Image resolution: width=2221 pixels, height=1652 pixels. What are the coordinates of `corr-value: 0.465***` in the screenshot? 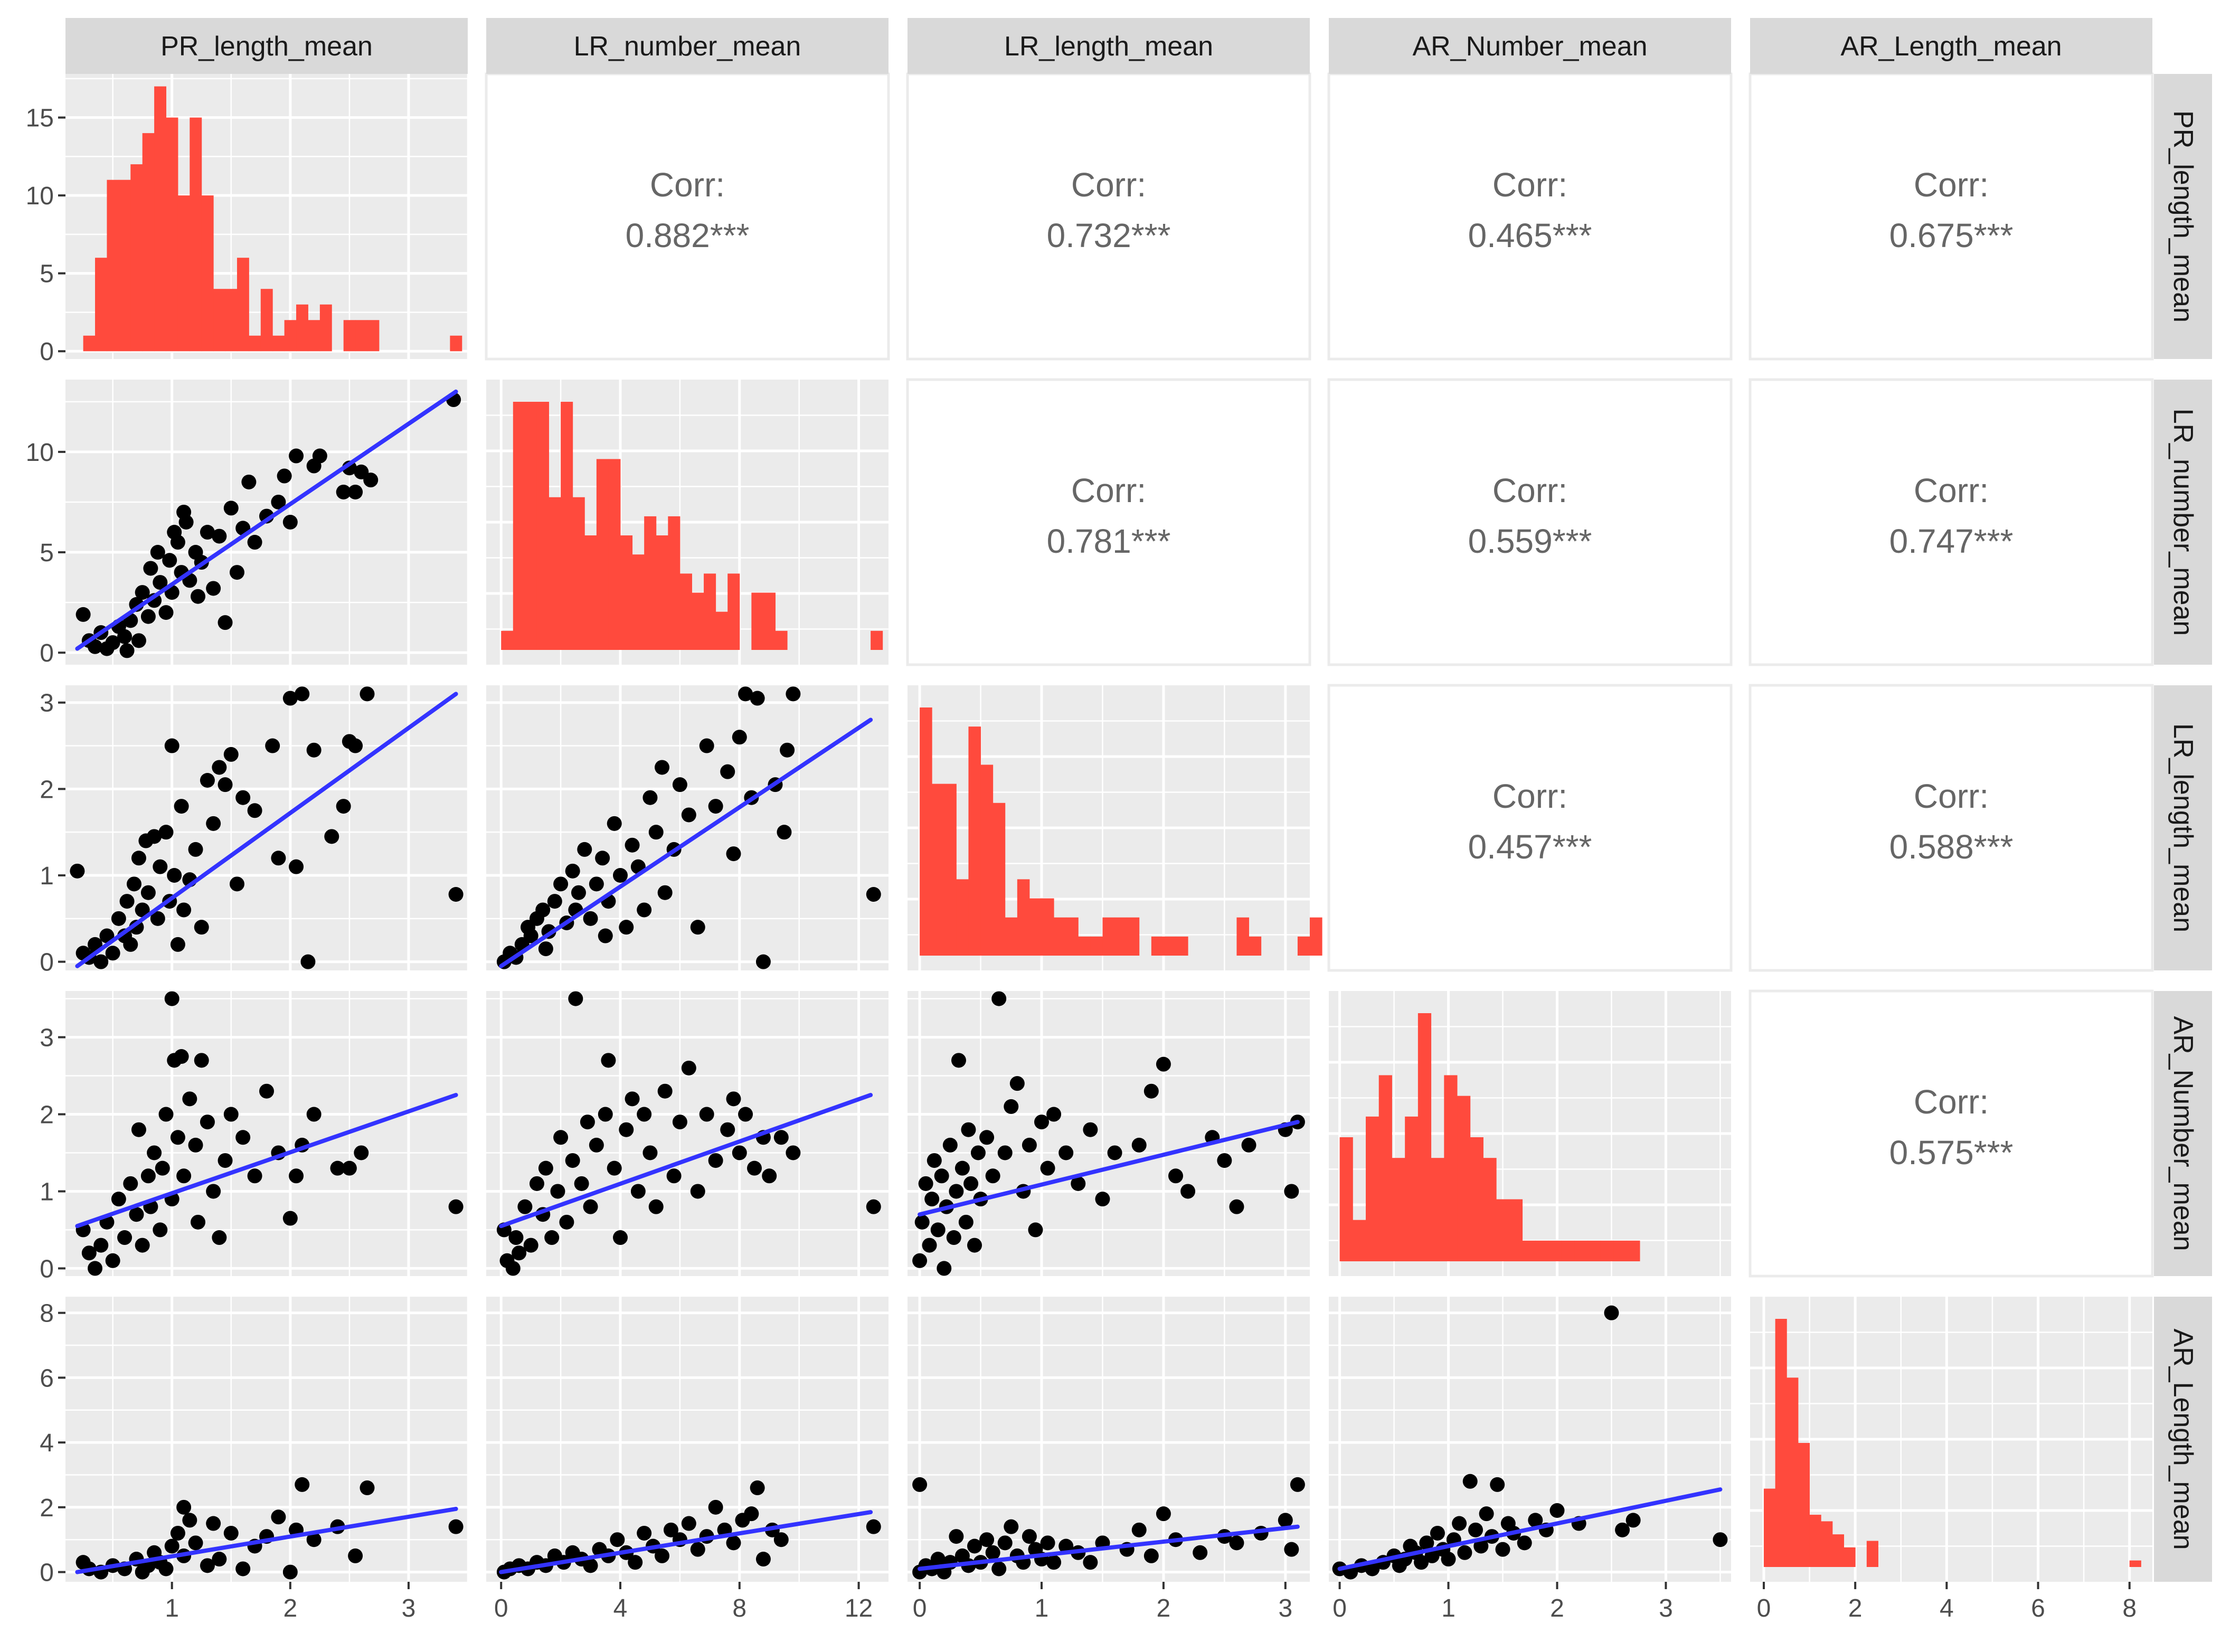 It's located at (1530, 235).